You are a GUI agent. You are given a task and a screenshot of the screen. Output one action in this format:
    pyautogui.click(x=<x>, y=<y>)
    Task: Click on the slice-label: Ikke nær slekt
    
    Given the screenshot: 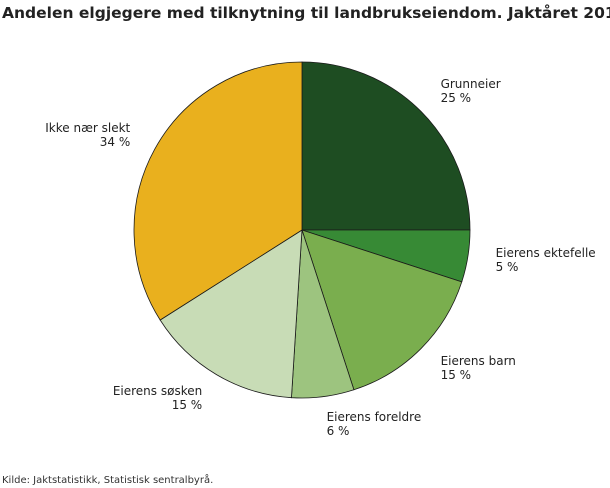 What is the action you would take?
    pyautogui.click(x=87, y=128)
    